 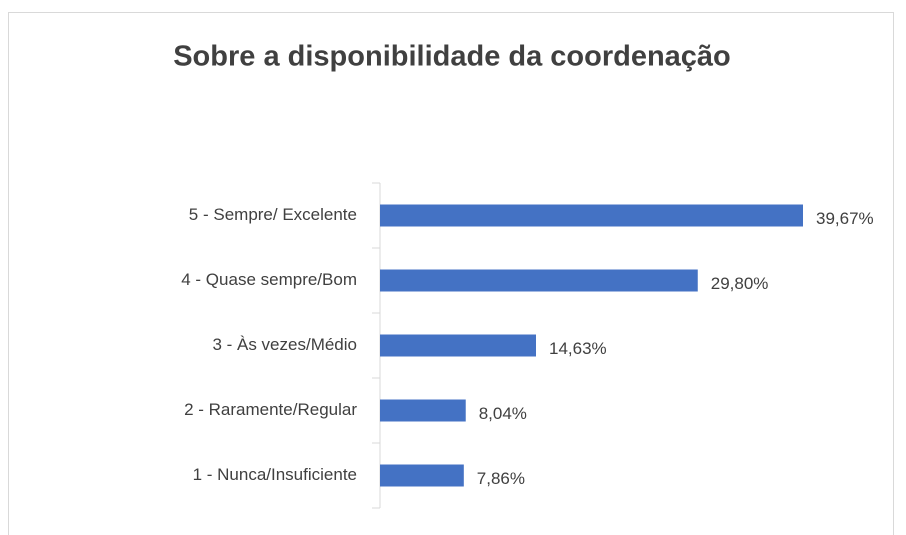 I want to click on chart-title: Sobre a disponibilidade da coordenação, so click(x=452, y=57).